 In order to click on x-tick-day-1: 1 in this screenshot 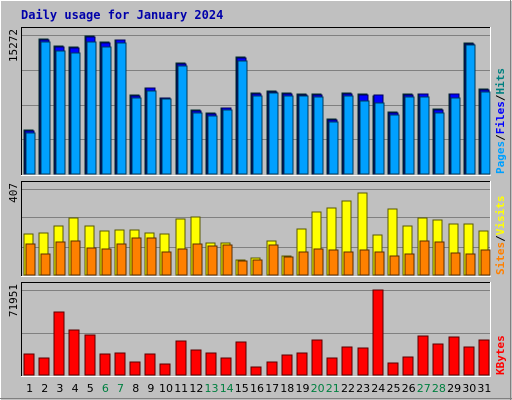, I will do `click(29, 388)`.